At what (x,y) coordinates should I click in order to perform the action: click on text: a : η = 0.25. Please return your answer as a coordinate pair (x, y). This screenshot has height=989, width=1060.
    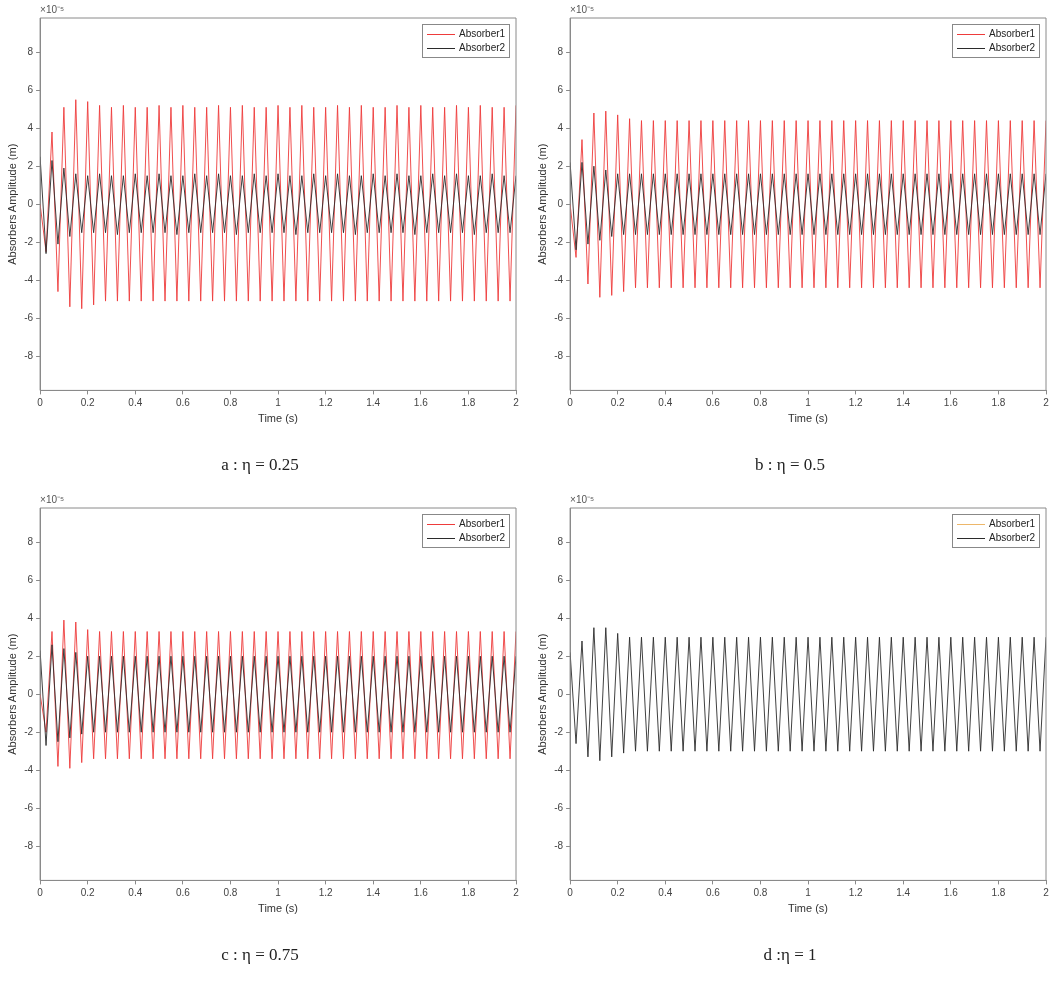
    Looking at the image, I should click on (260, 465).